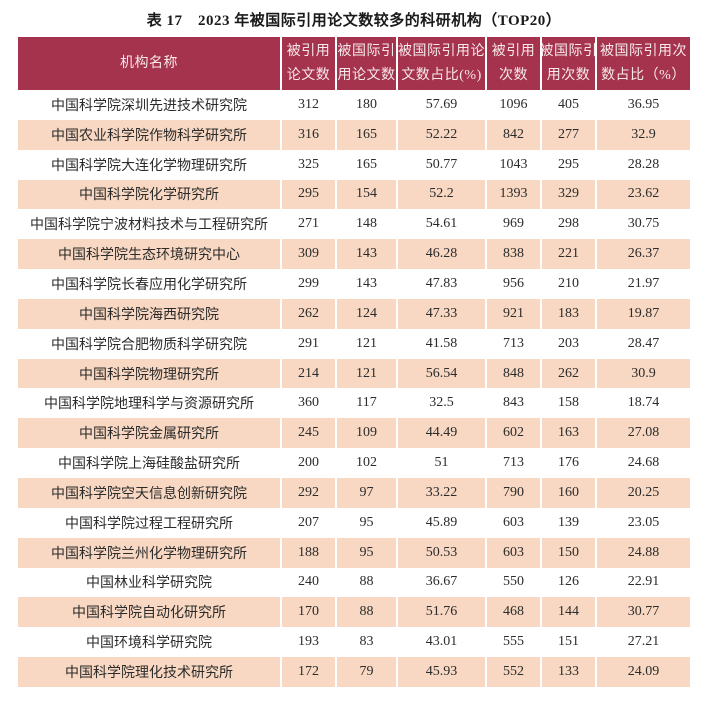 The height and width of the screenshot is (705, 708). I want to click on table-row: 中国科学院长春应用化学研究所 299 143 47.83 956 210 21.97, so click(354, 284).